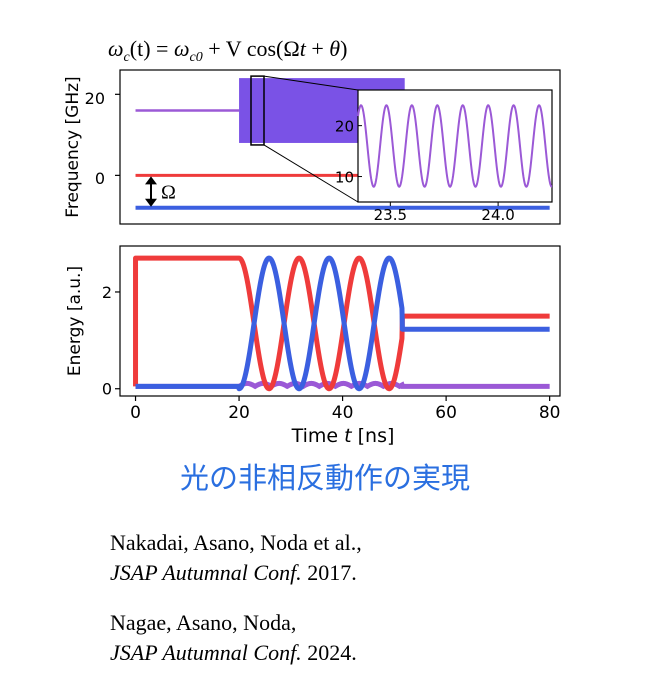 Image resolution: width=650 pixels, height=700 pixels. I want to click on energy-xtick-0: 0, so click(135, 413).